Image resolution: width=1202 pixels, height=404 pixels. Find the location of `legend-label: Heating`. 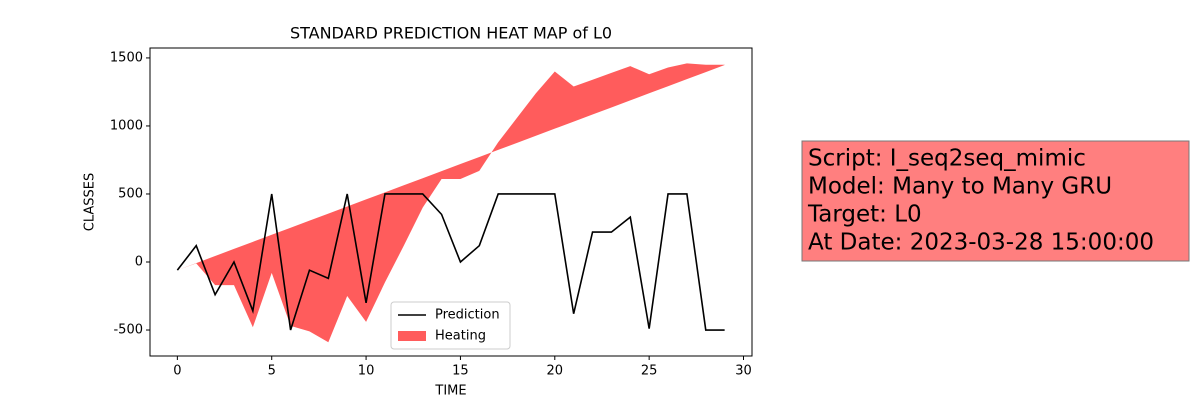

legend-label: Heating is located at coordinates (460, 336).